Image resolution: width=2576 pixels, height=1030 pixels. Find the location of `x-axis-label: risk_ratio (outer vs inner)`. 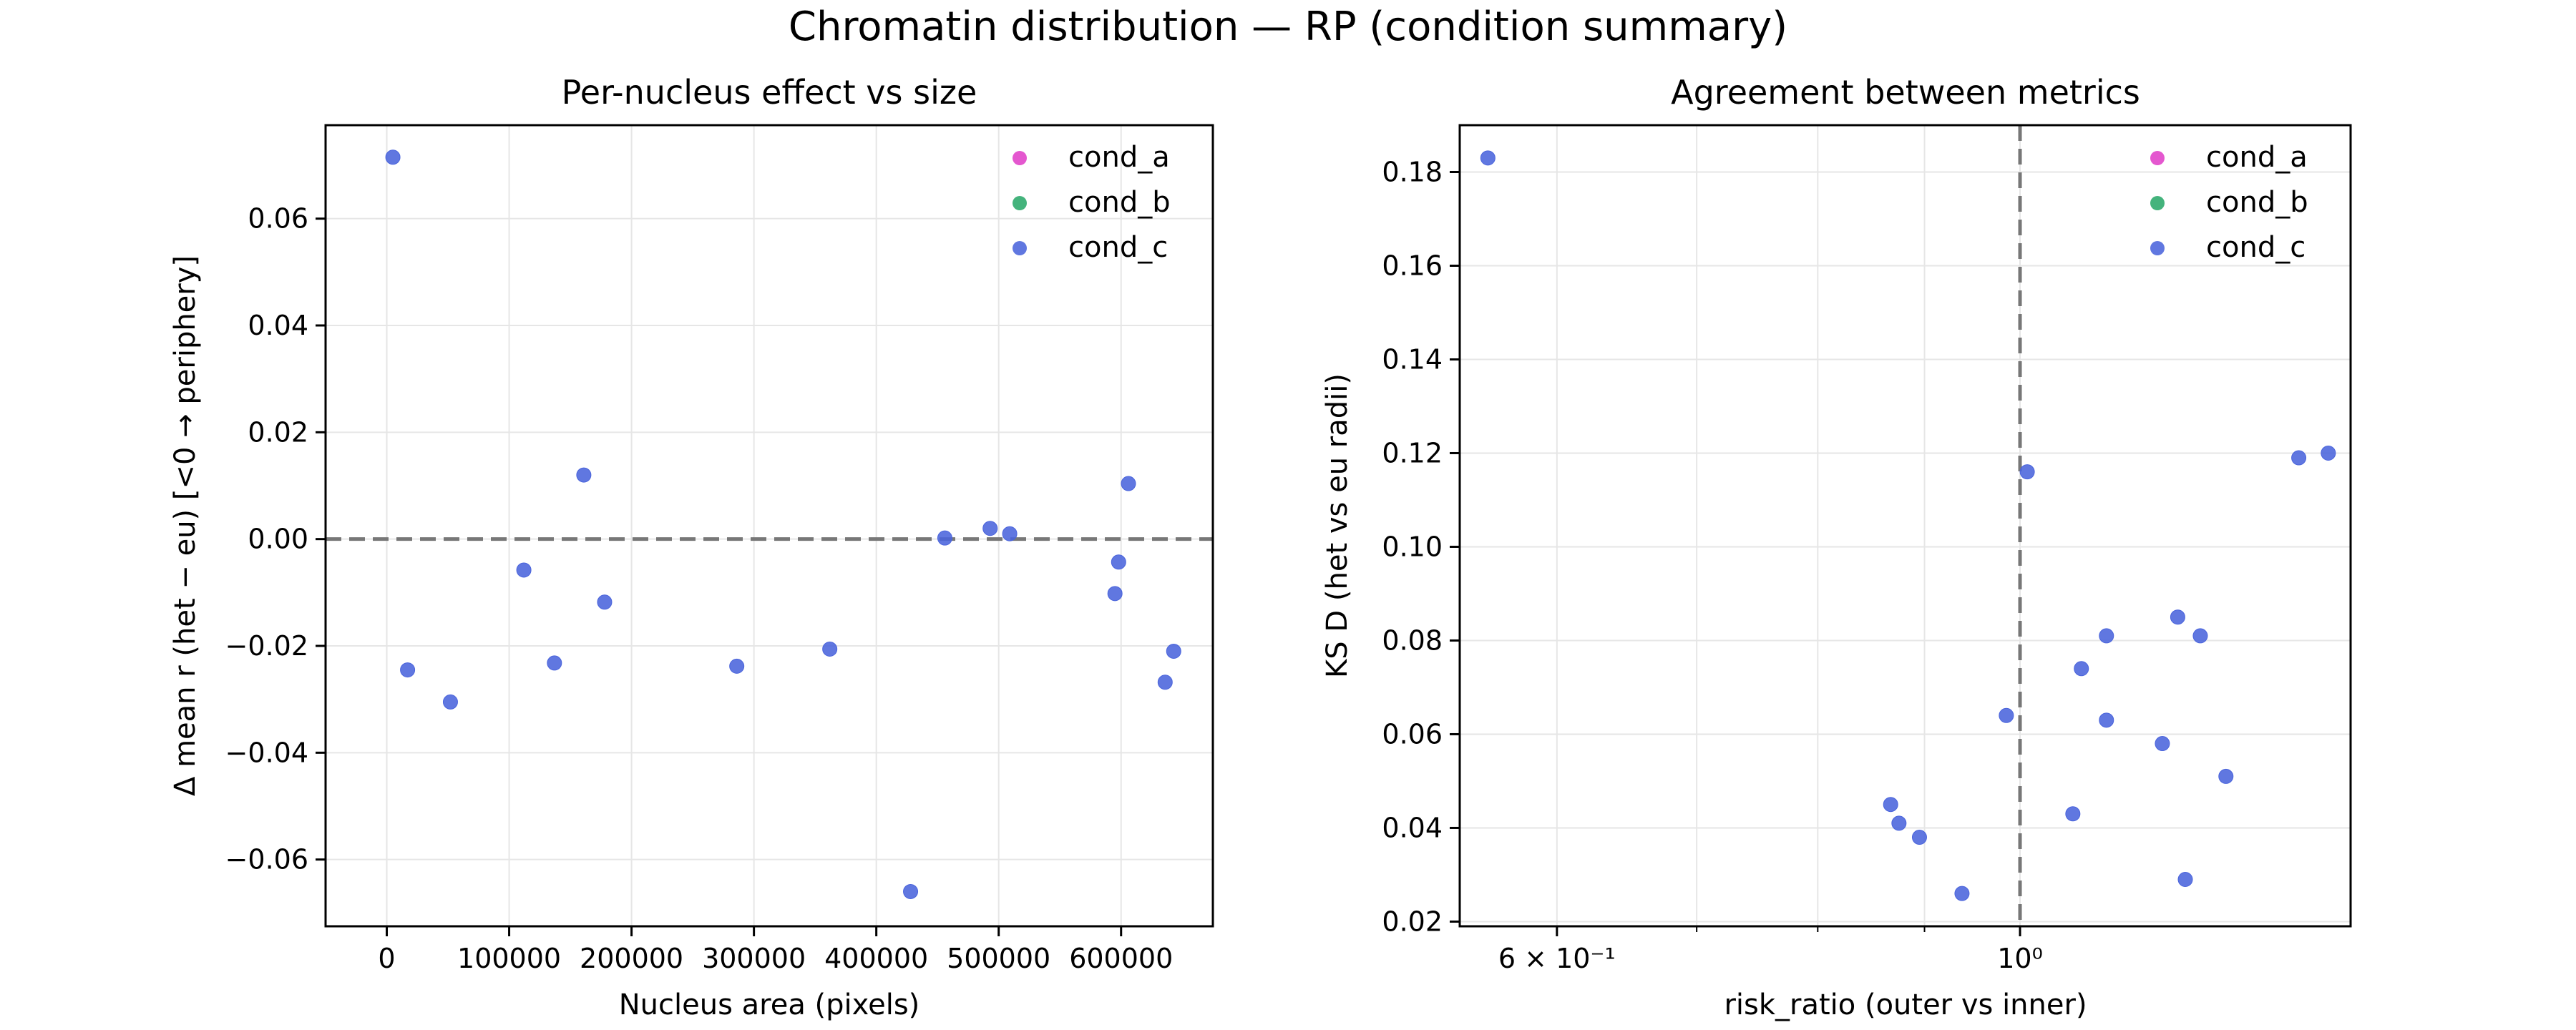

x-axis-label: risk_ratio (outer vs inner) is located at coordinates (1905, 1005).